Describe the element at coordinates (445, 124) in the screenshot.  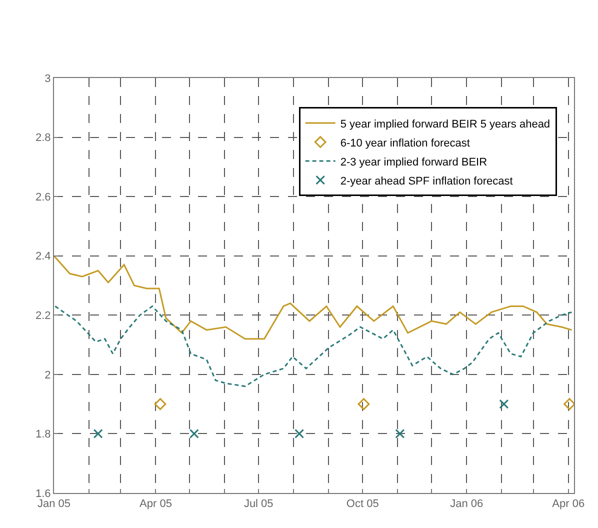
I see `legend-label: 5 year implied forward BEIR 5 years ahead` at that location.